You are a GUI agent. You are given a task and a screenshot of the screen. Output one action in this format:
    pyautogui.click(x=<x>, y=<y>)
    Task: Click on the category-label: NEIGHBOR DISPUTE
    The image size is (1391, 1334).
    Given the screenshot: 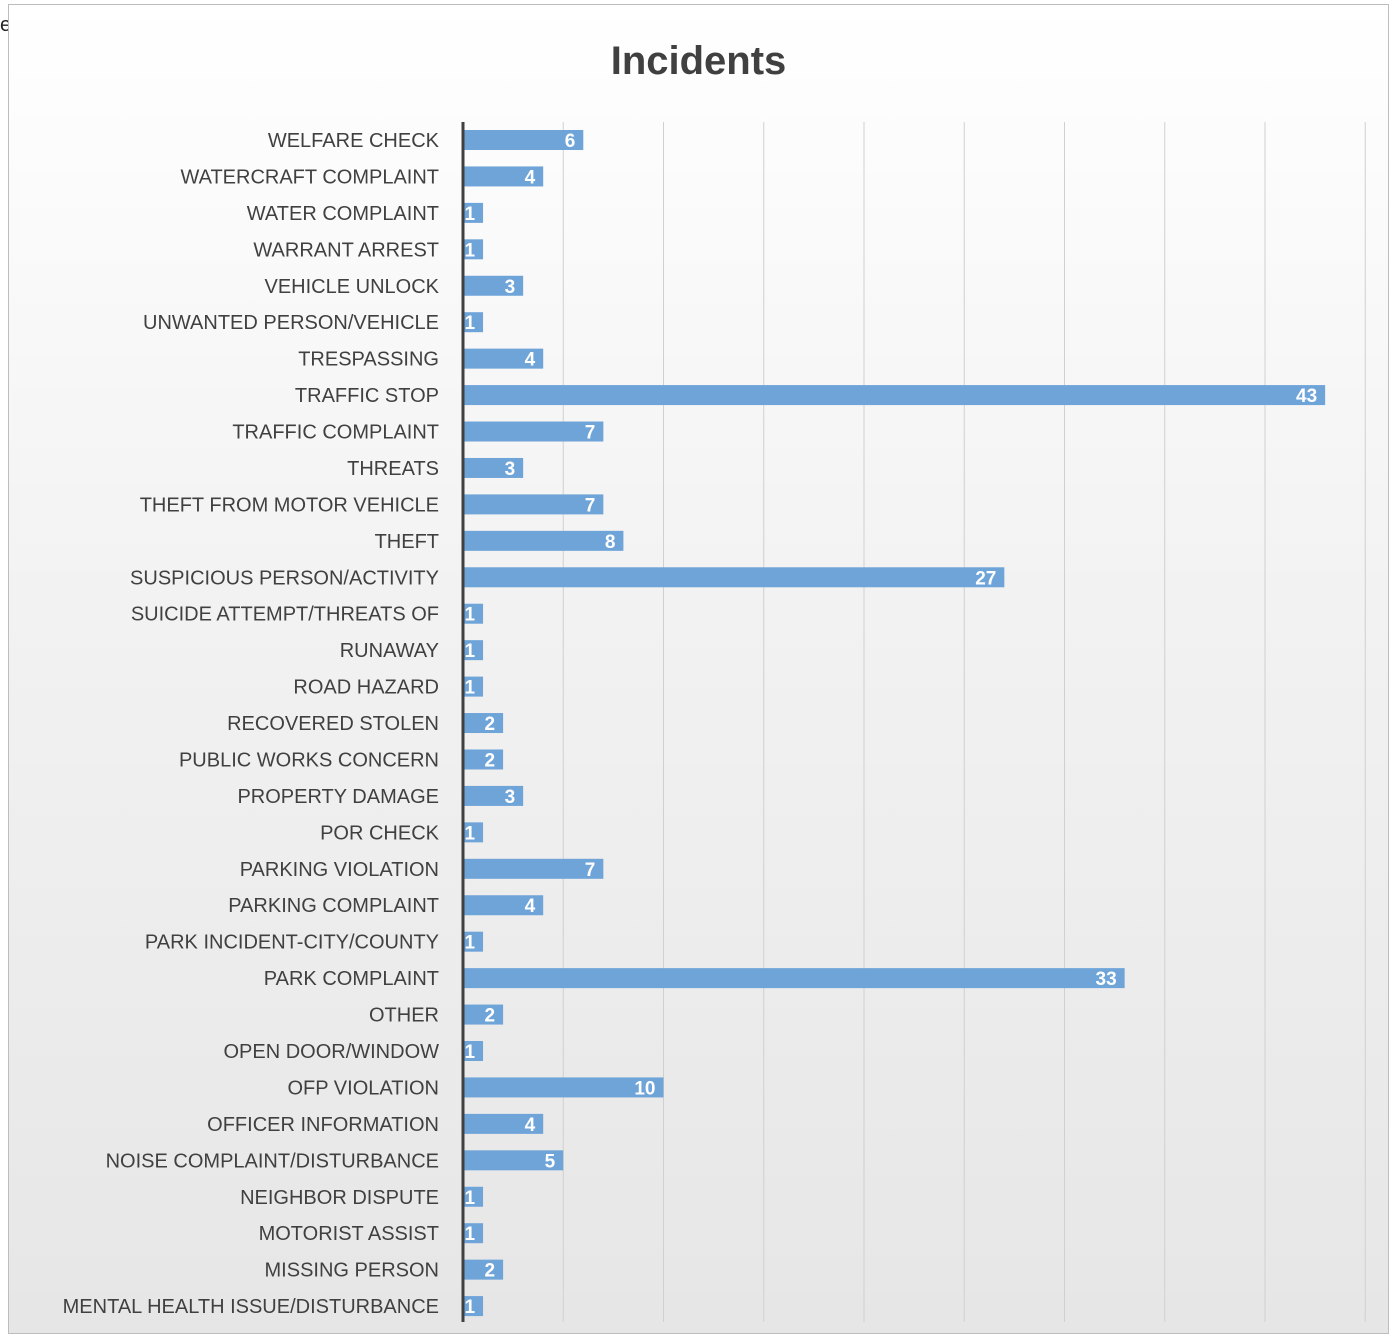 What is the action you would take?
    pyautogui.click(x=339, y=1198)
    